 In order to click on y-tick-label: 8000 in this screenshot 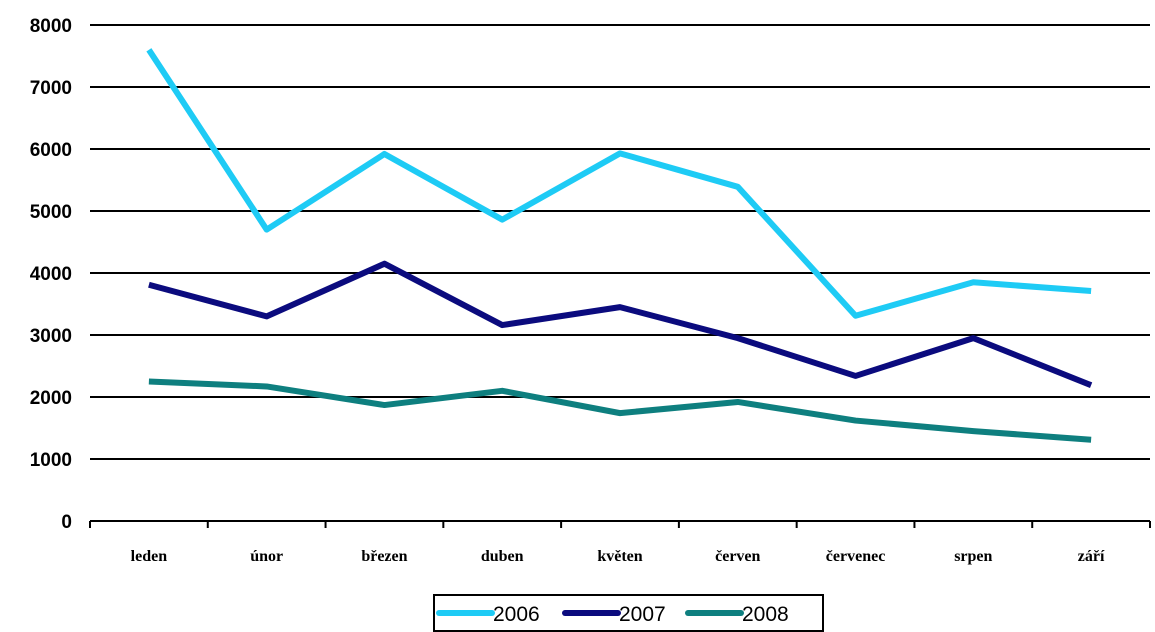, I will do `click(51, 26)`.